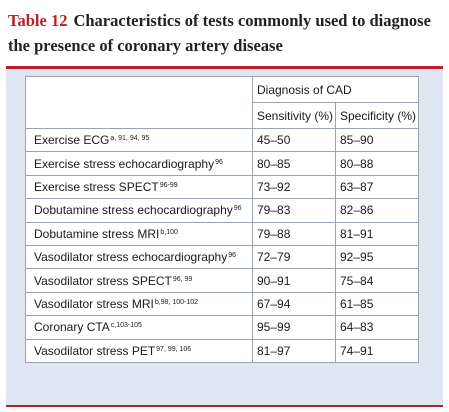 This screenshot has width=449, height=412. Describe the element at coordinates (294, 115) in the screenshot. I see `sensitivity-header: Sensitivity (%)` at that location.